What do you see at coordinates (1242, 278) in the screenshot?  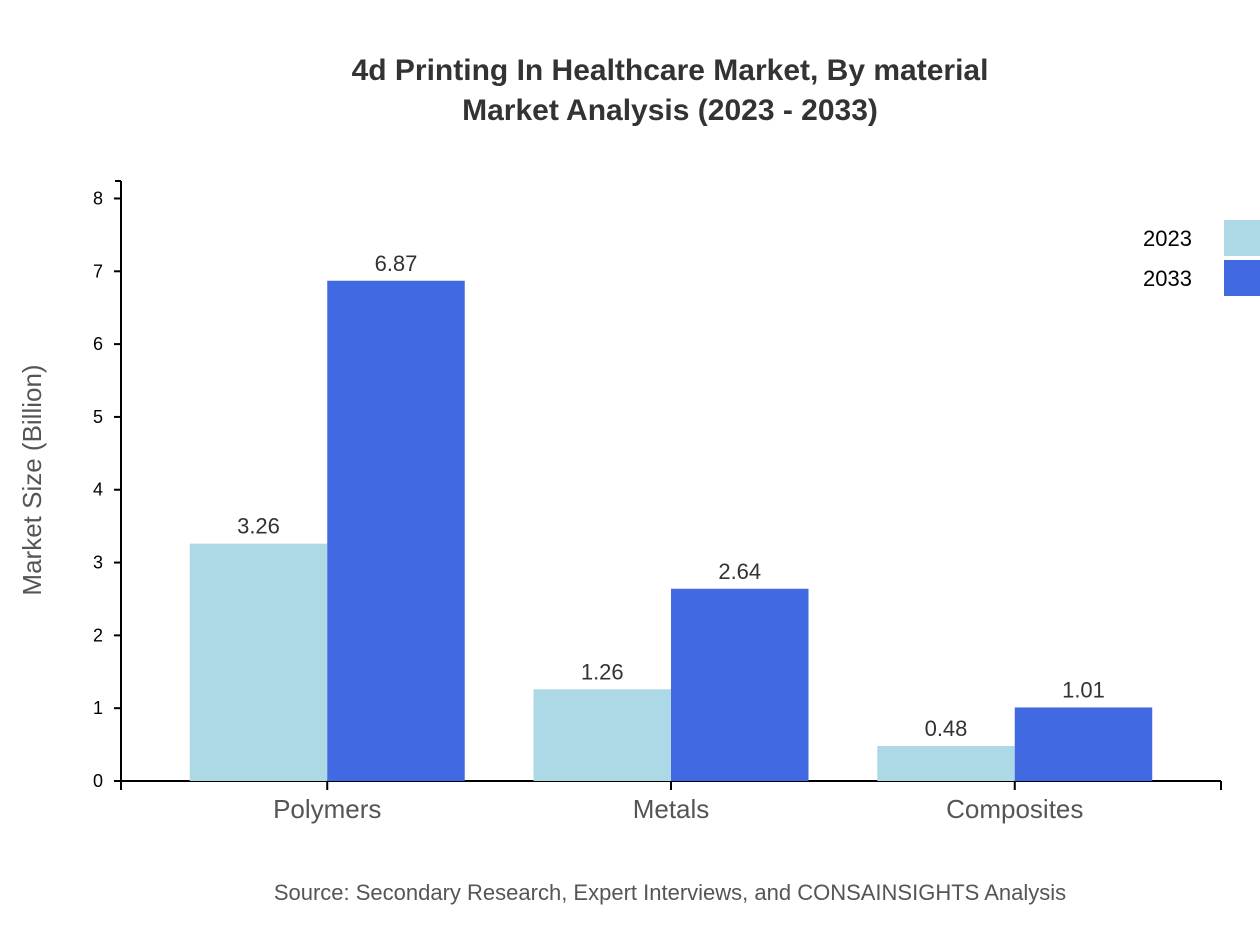 I see `legend-swatch-2033` at bounding box center [1242, 278].